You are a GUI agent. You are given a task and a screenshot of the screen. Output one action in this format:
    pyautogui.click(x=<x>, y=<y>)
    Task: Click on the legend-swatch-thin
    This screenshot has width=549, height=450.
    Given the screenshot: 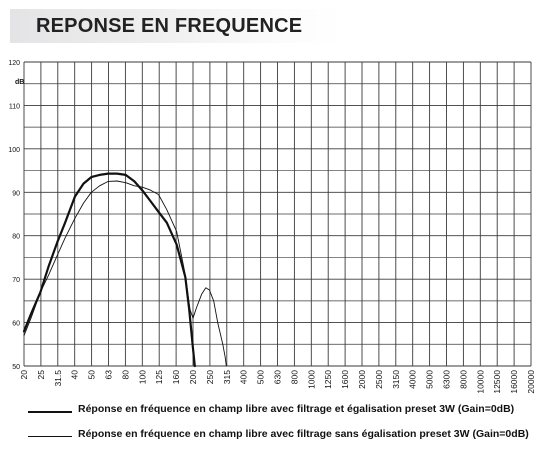 What is the action you would take?
    pyautogui.click(x=50, y=436)
    